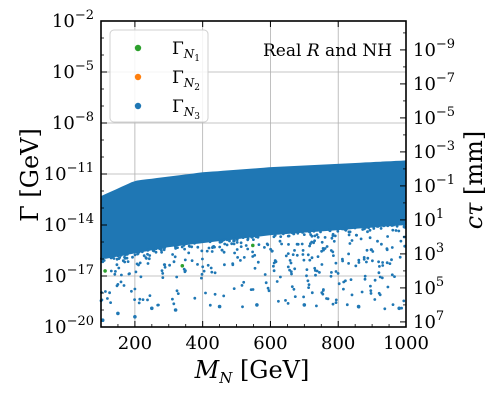 The height and width of the screenshot is (400, 500). I want to click on y-tick-label: 10⁻⁸, so click(73, 122).